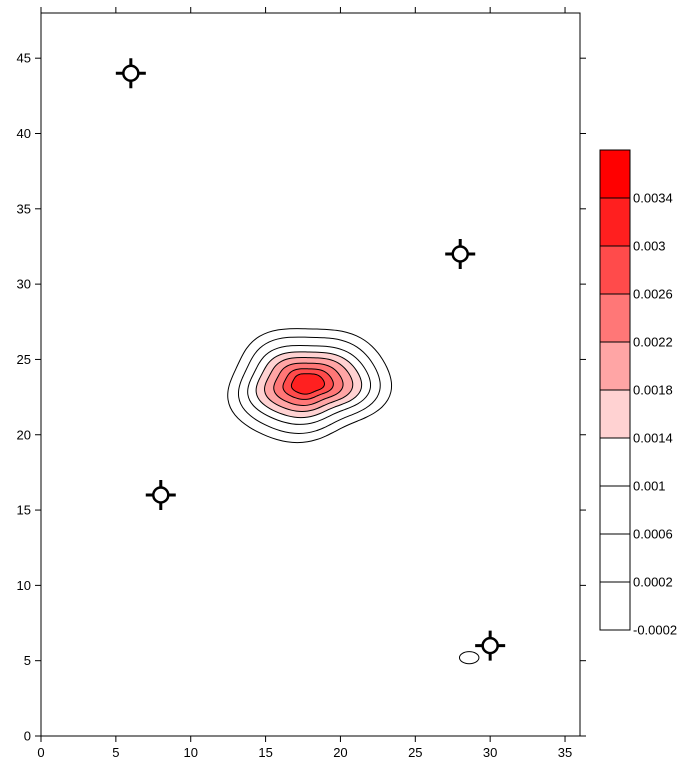  I want to click on colorbar-label-6: 0.001, so click(649, 486).